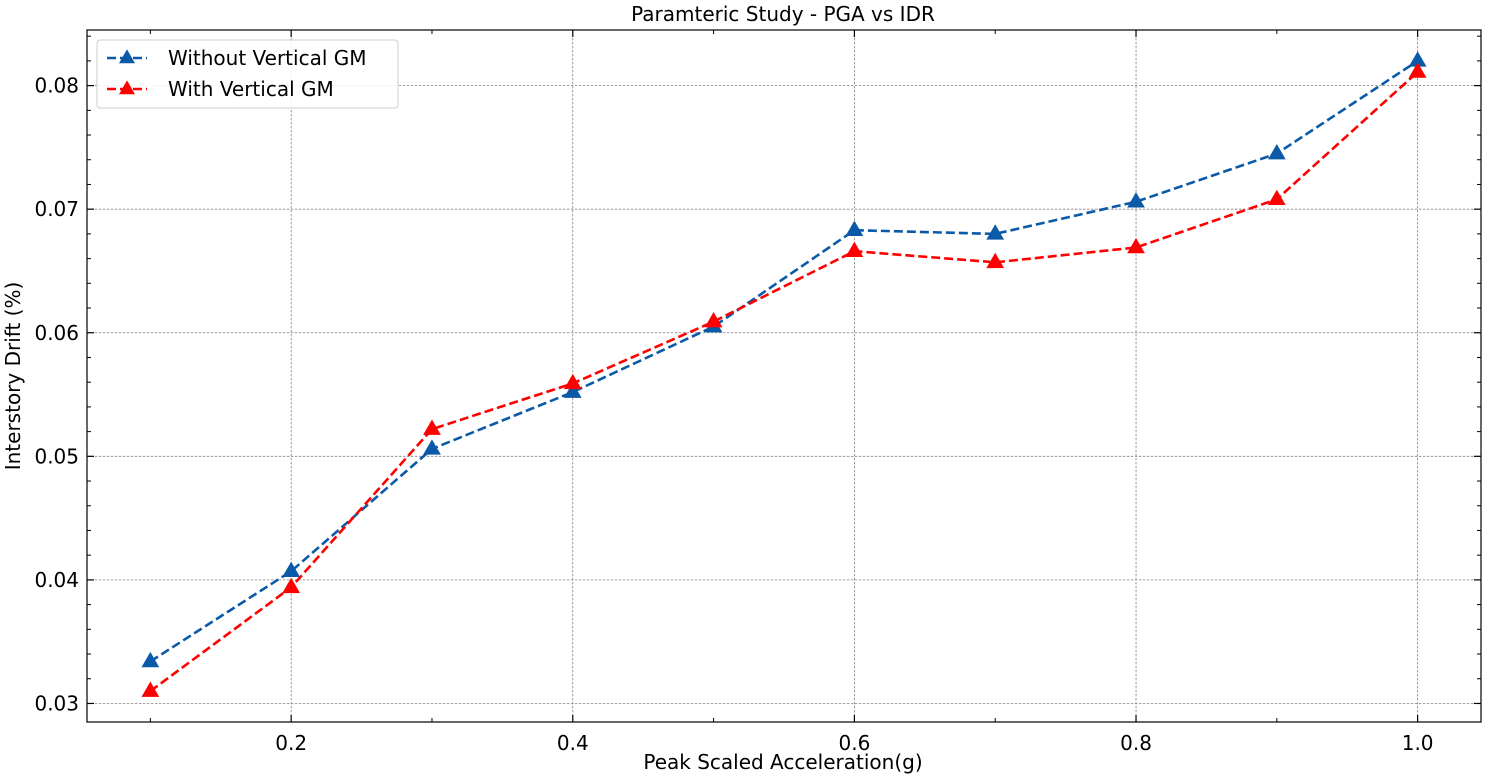 This screenshot has height=777, width=1485. I want to click on x-tick-label: 0.6, so click(854, 743).